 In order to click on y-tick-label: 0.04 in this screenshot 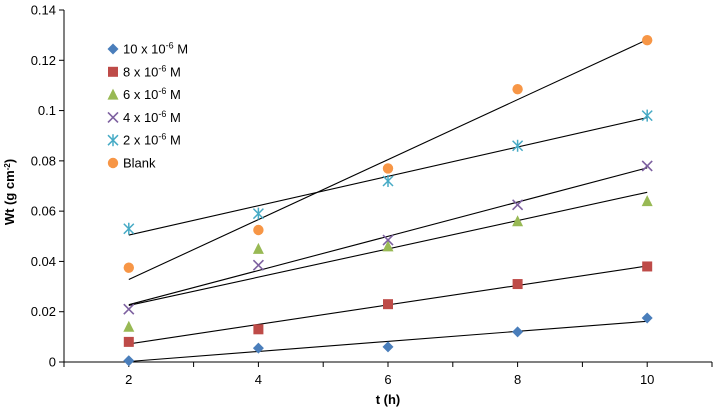, I will do `click(43, 261)`.